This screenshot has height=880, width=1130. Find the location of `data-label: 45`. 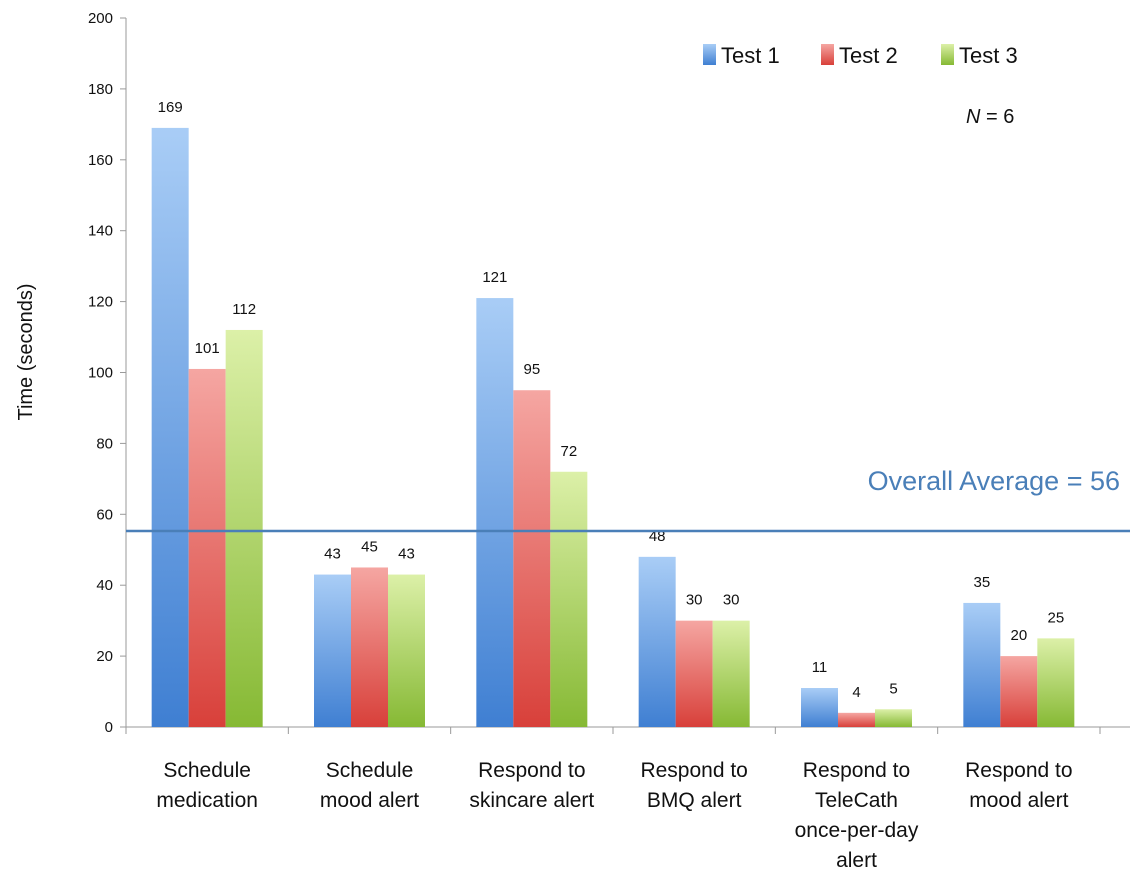

data-label: 45 is located at coordinates (369, 546).